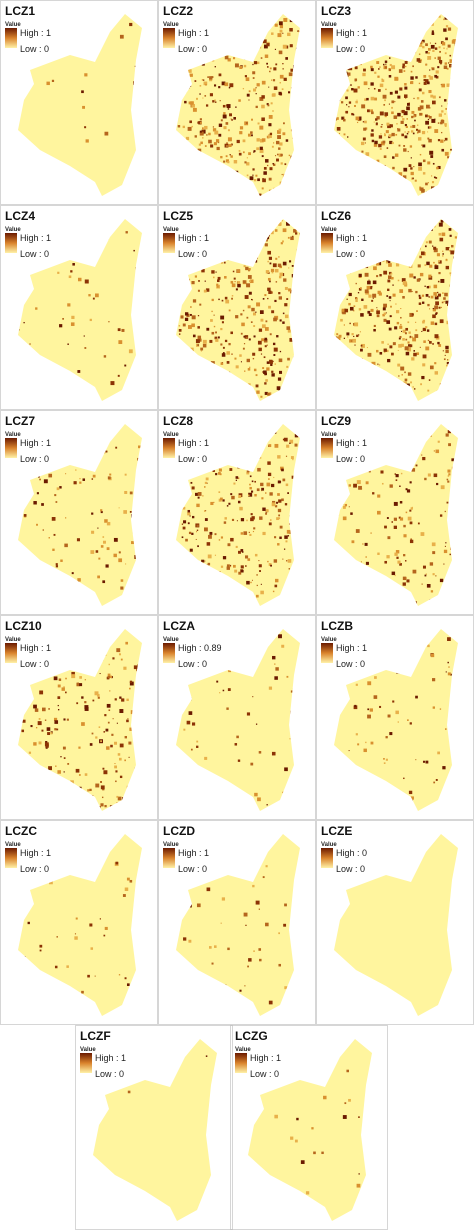  What do you see at coordinates (192, 254) in the screenshot?
I see `legend-low: Low : 0` at bounding box center [192, 254].